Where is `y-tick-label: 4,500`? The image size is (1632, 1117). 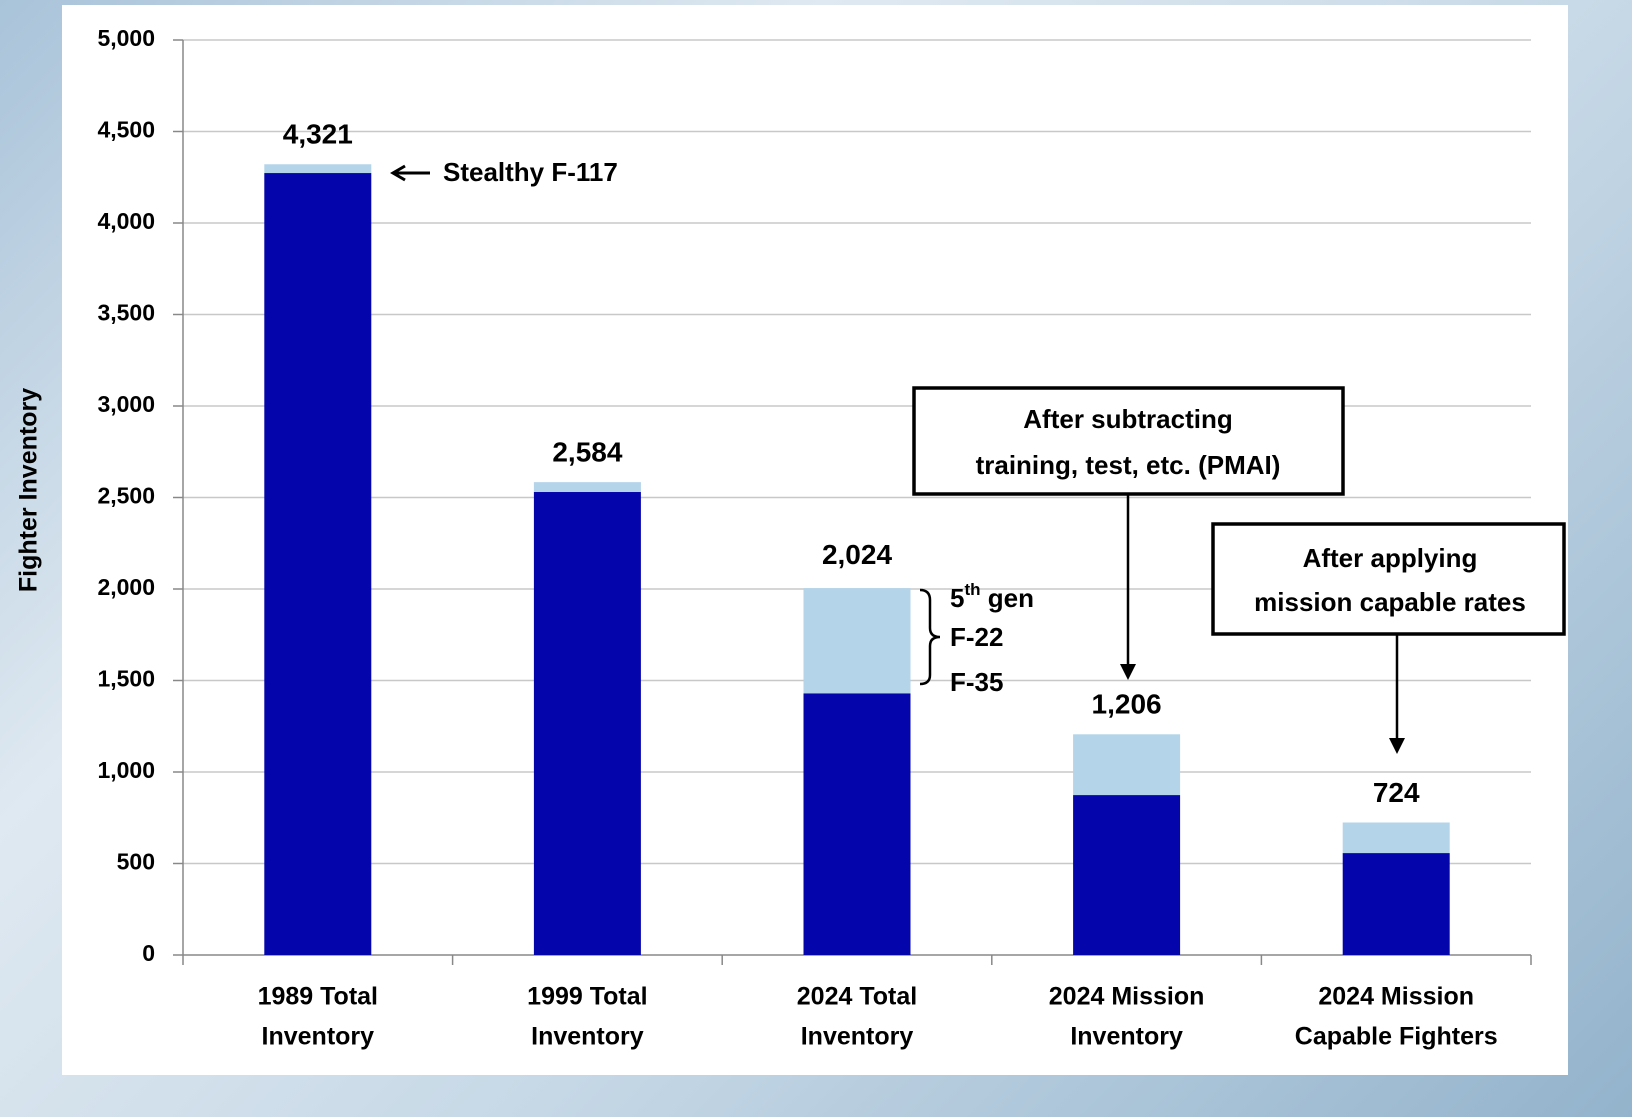
y-tick-label: 4,500 is located at coordinates (126, 130).